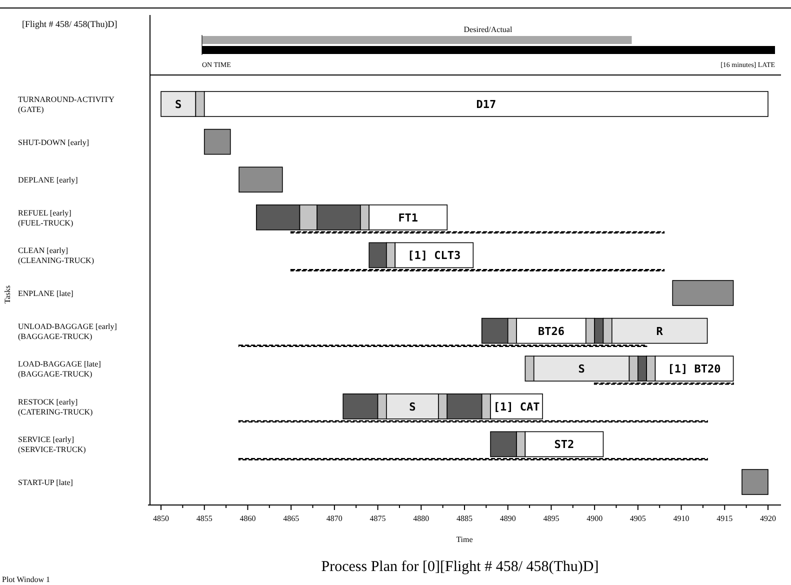 This screenshot has height=585, width=791. Describe the element at coordinates (408, 217) in the screenshot. I see `annotation: FT1` at that location.